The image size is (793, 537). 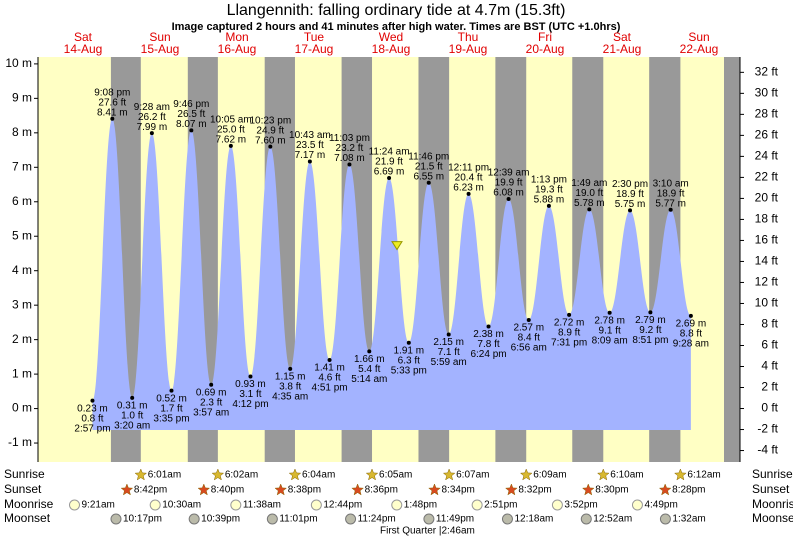 I want to click on sunrise-time: 6:12am, so click(x=703, y=475).